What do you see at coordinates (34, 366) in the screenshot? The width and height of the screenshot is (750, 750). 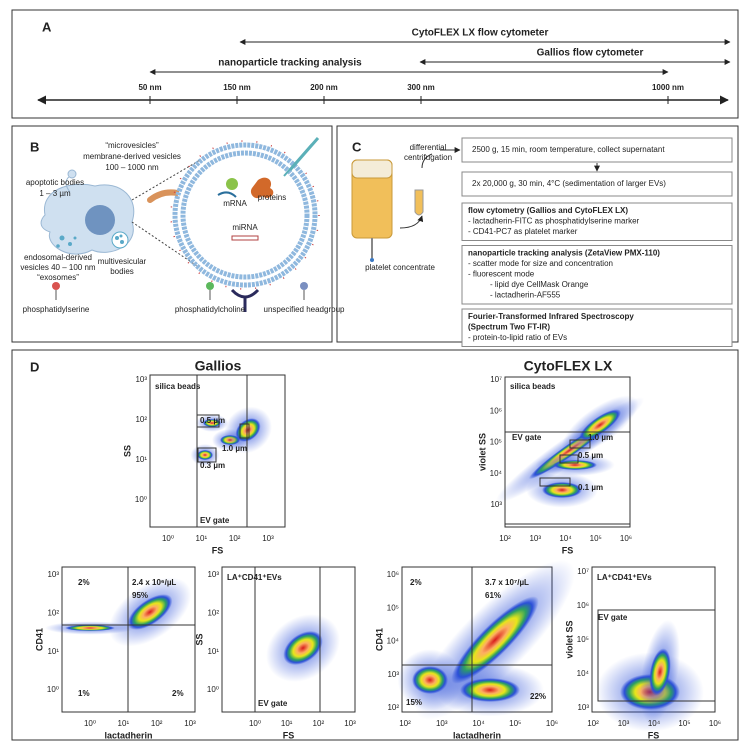 I see `panel-label: D` at bounding box center [34, 366].